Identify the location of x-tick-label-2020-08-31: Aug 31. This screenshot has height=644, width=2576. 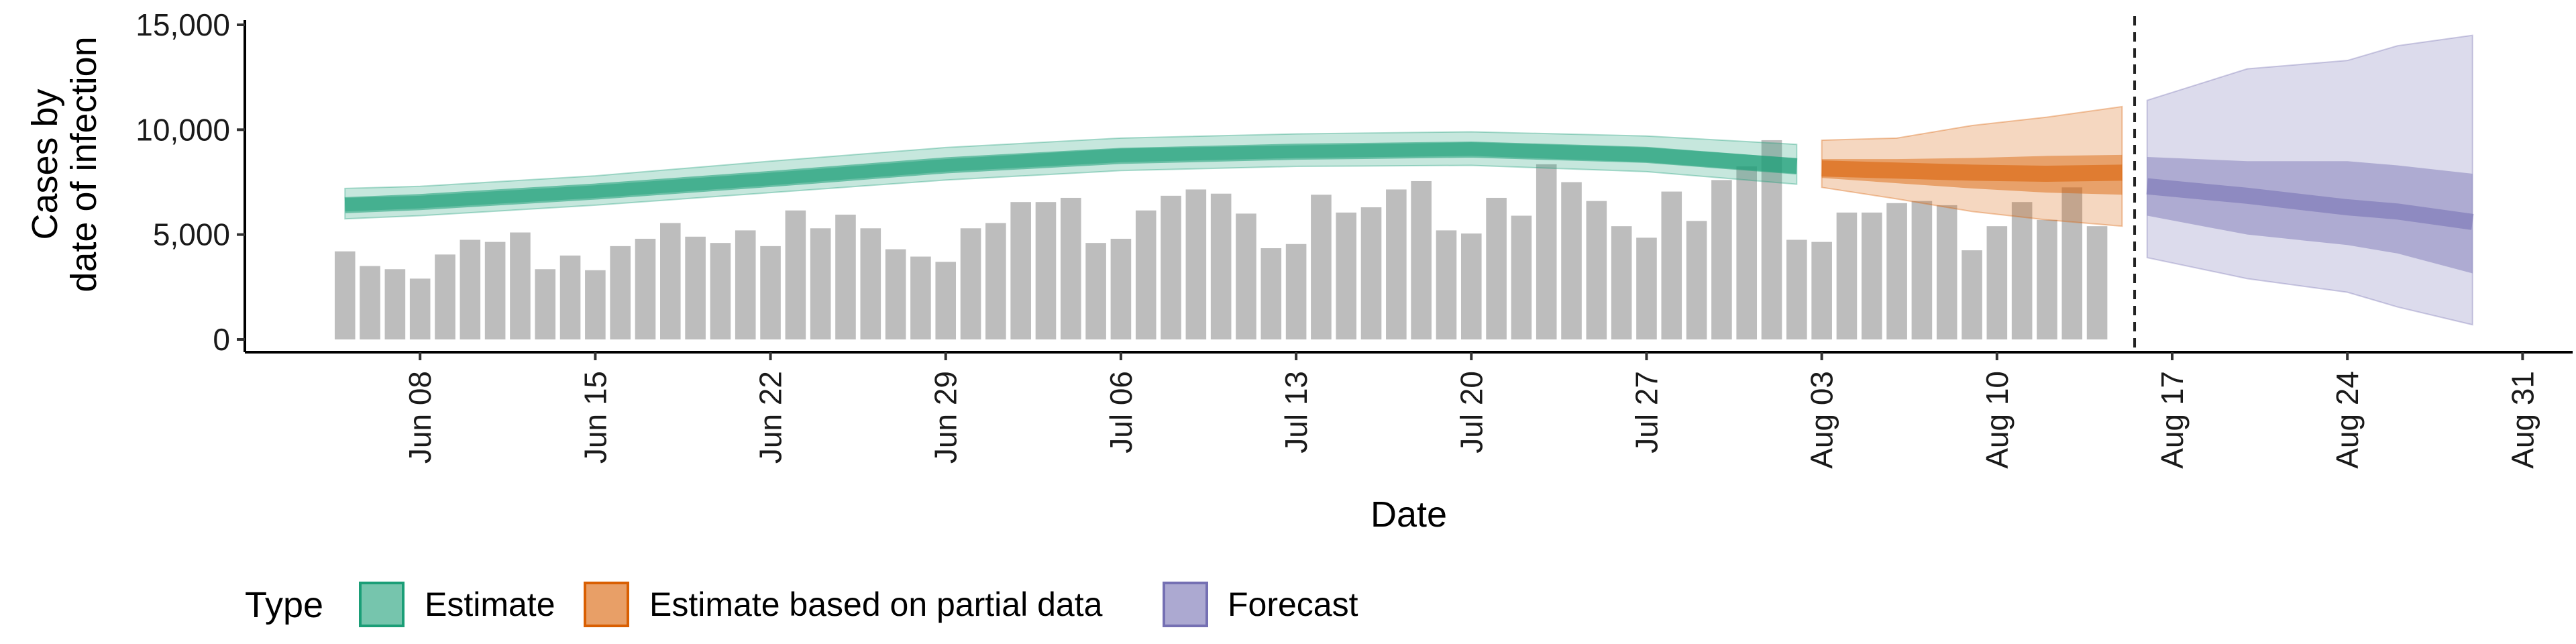
(2522, 420).